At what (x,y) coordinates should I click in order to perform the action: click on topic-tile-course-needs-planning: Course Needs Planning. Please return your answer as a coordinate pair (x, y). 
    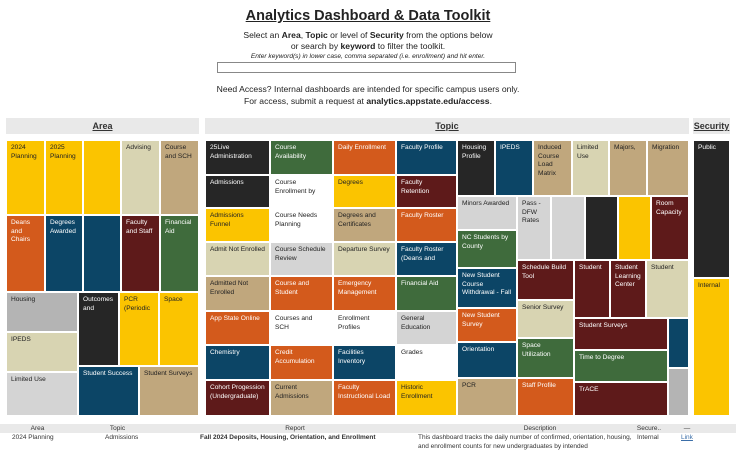
    Looking at the image, I should click on (301, 225).